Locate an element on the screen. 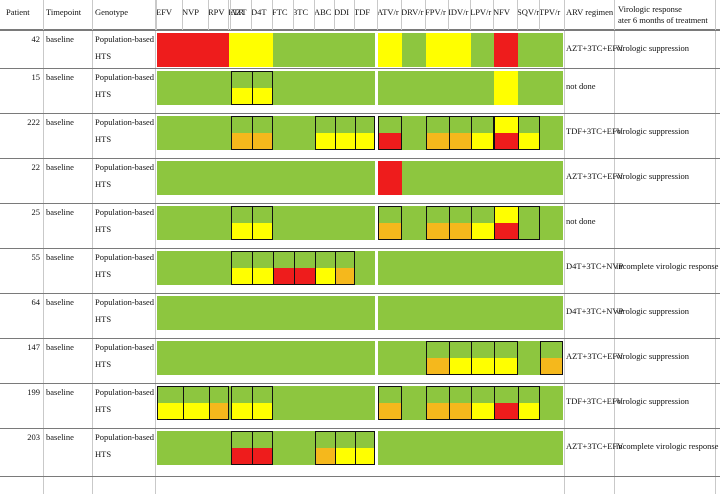  row-divider is located at coordinates (360, 30).